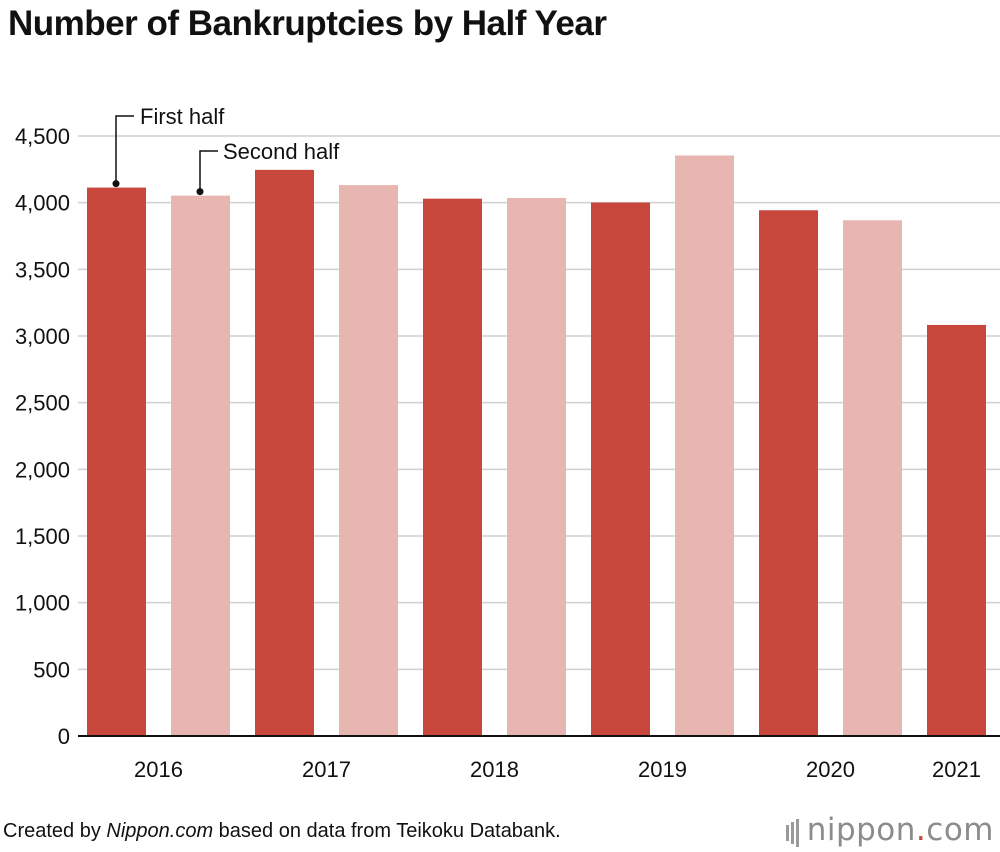 The image size is (1000, 852). What do you see at coordinates (158, 769) in the screenshot?
I see `x-tick-label: 2016` at bounding box center [158, 769].